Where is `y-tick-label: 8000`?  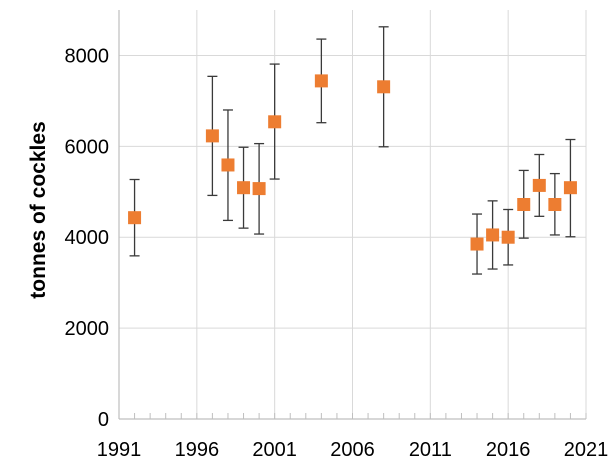 y-tick-label: 8000 is located at coordinates (87, 56).